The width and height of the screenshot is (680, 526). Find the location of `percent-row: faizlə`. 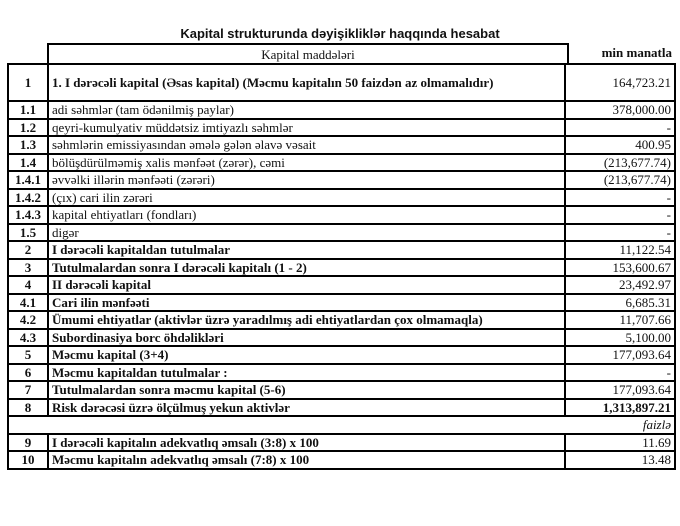

percent-row: faizlə is located at coordinates (341, 425).